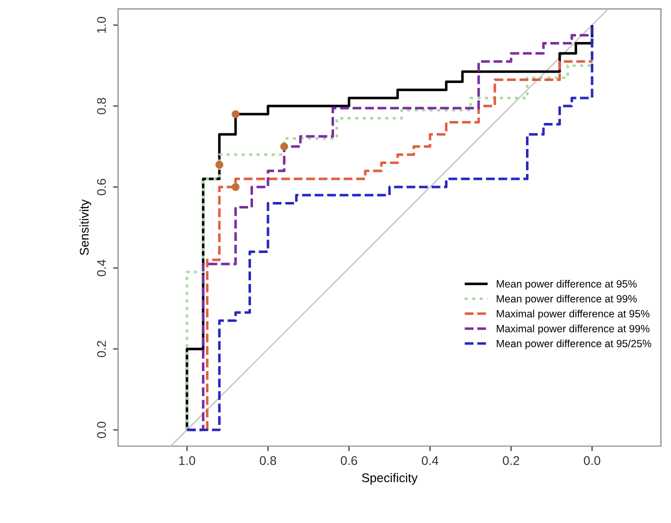 The height and width of the screenshot is (523, 671). I want to click on legend-label: Maximal power difference at 99%, so click(573, 329).